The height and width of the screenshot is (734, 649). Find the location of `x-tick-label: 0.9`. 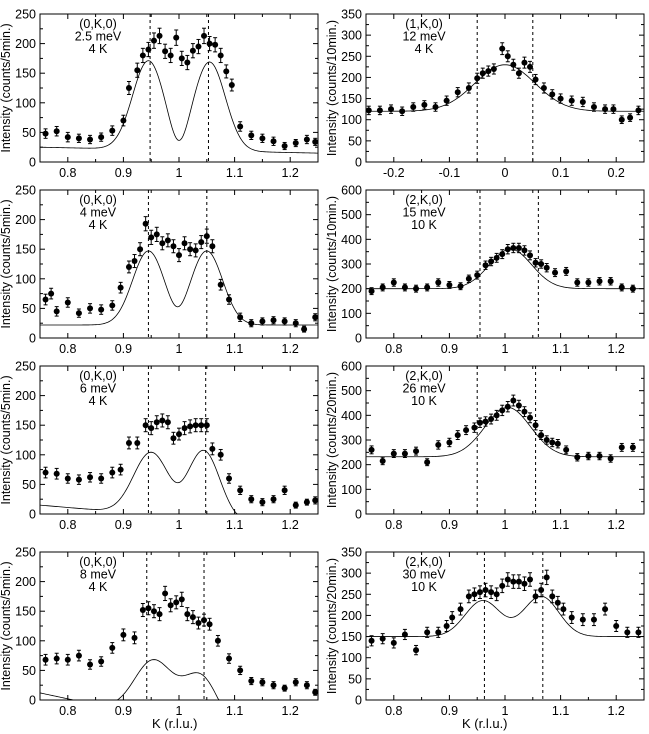

x-tick-label: 0.9 is located at coordinates (449, 349).